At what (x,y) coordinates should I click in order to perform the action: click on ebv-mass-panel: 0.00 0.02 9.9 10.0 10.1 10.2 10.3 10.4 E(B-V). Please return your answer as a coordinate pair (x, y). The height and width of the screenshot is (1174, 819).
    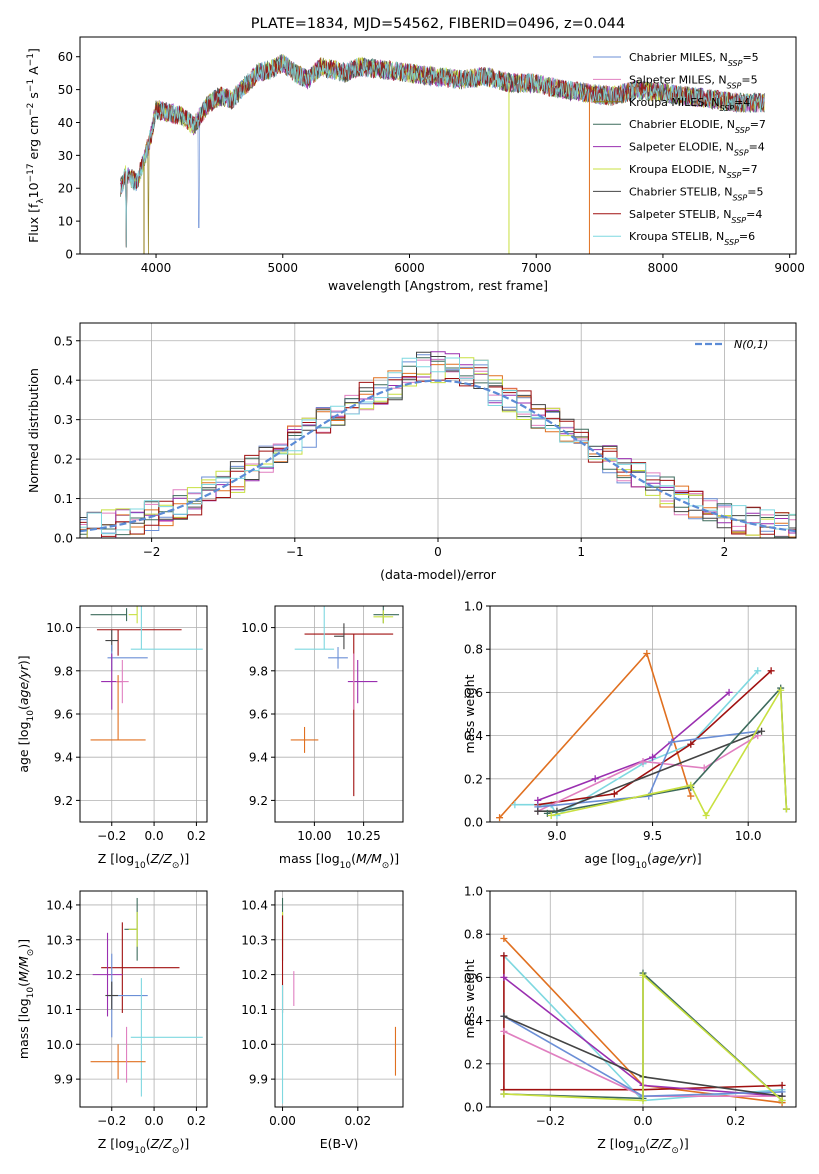
    Looking at the image, I should click on (322, 1020).